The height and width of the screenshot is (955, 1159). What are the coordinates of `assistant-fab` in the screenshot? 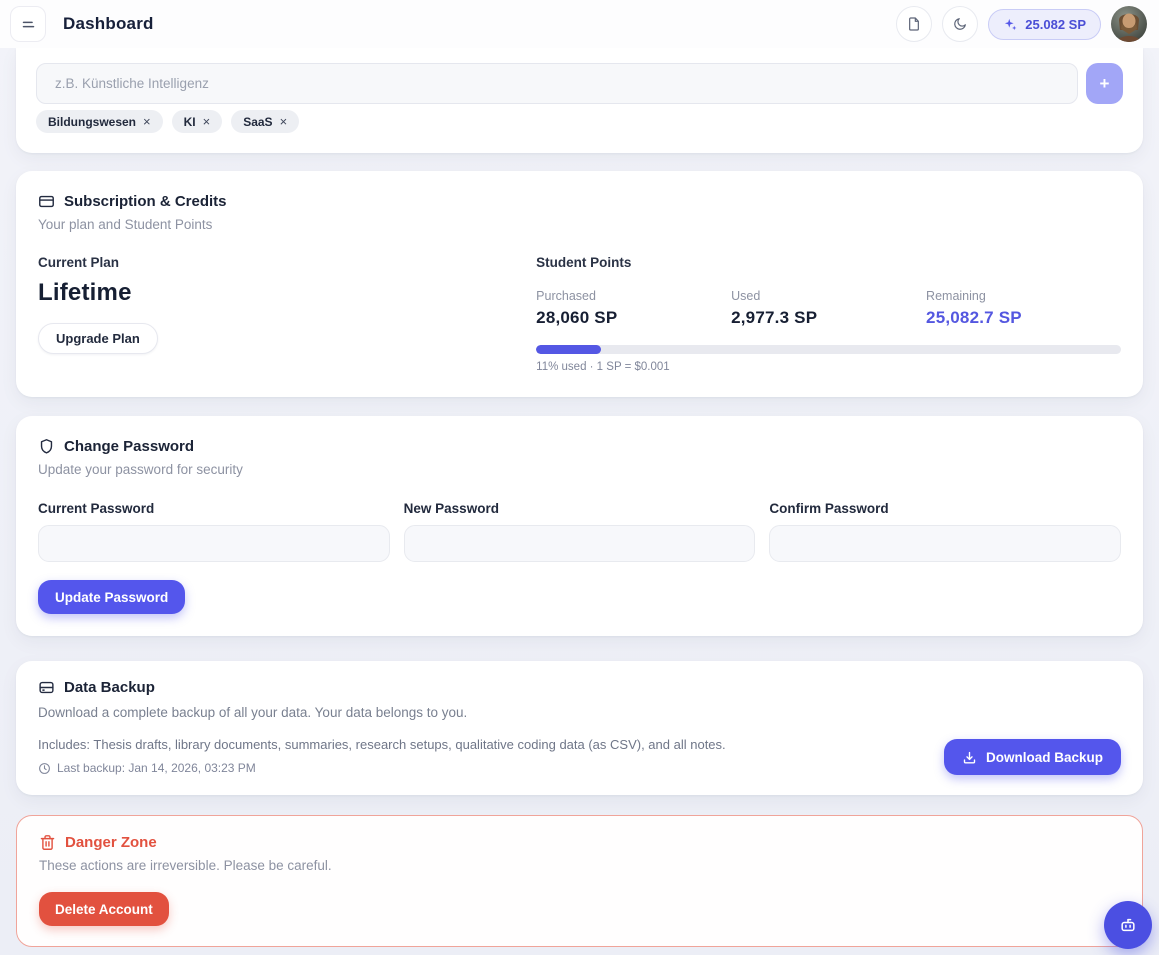 It's located at (1128, 925).